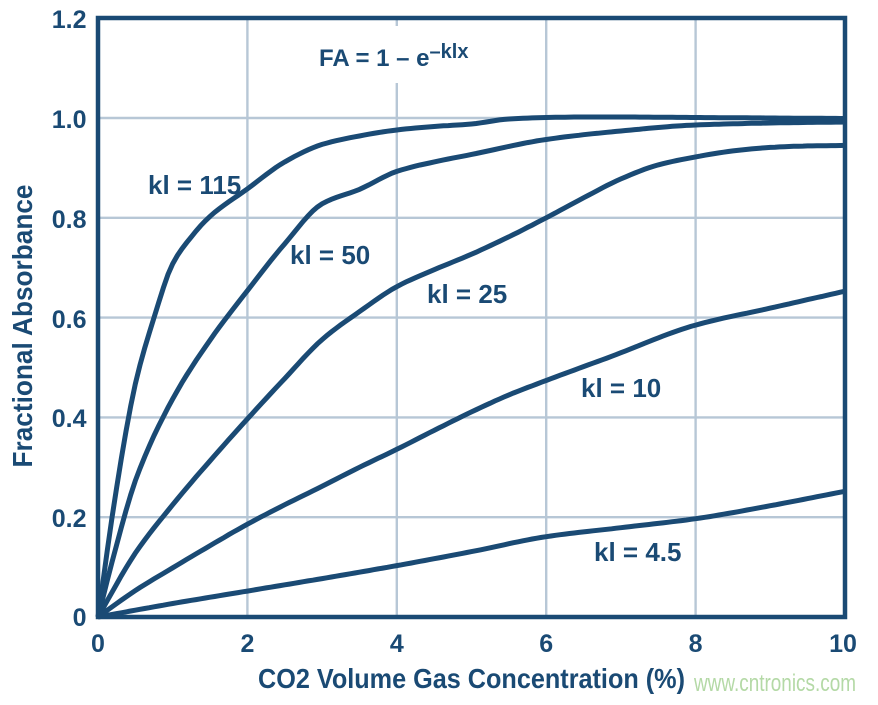 The image size is (878, 705). What do you see at coordinates (69, 320) in the screenshot?
I see `svg-text: 0.6` at bounding box center [69, 320].